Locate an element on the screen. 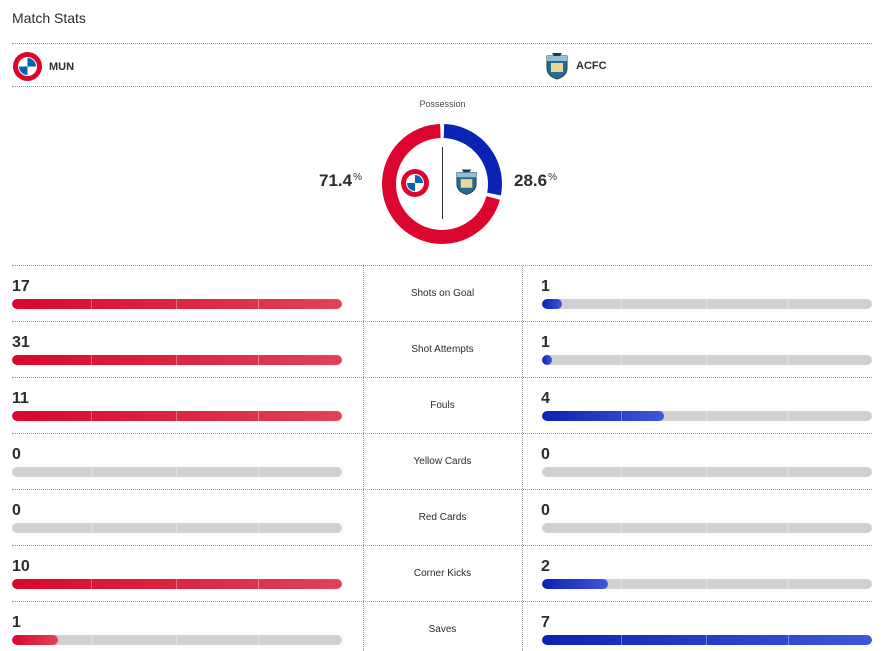 The width and height of the screenshot is (885, 651). away-stat-value: 4 is located at coordinates (545, 398).